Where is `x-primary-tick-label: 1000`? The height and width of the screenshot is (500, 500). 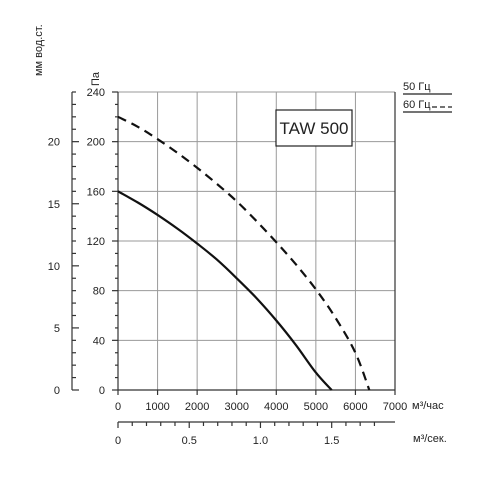 x-primary-tick-label: 1000 is located at coordinates (157, 407).